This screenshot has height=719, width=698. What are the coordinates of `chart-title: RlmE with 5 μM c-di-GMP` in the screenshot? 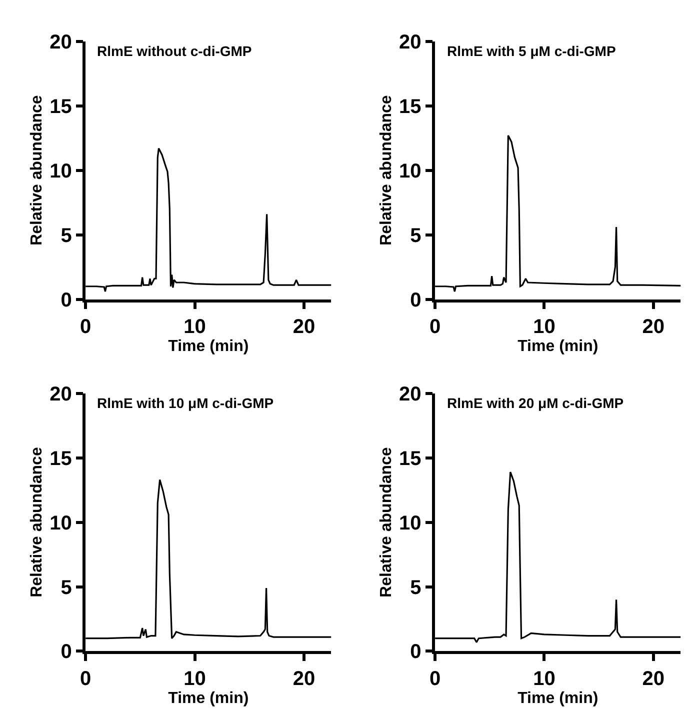 It's located at (531, 51).